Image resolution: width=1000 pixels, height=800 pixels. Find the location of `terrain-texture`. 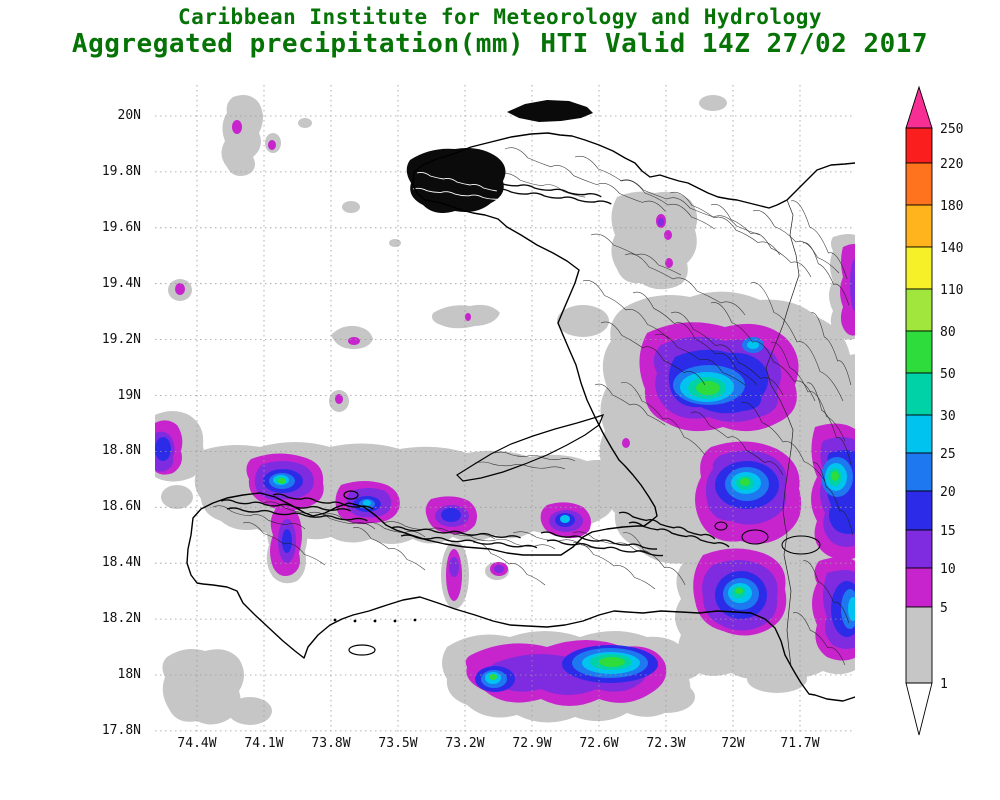

terrain-texture is located at coordinates (455, 185).